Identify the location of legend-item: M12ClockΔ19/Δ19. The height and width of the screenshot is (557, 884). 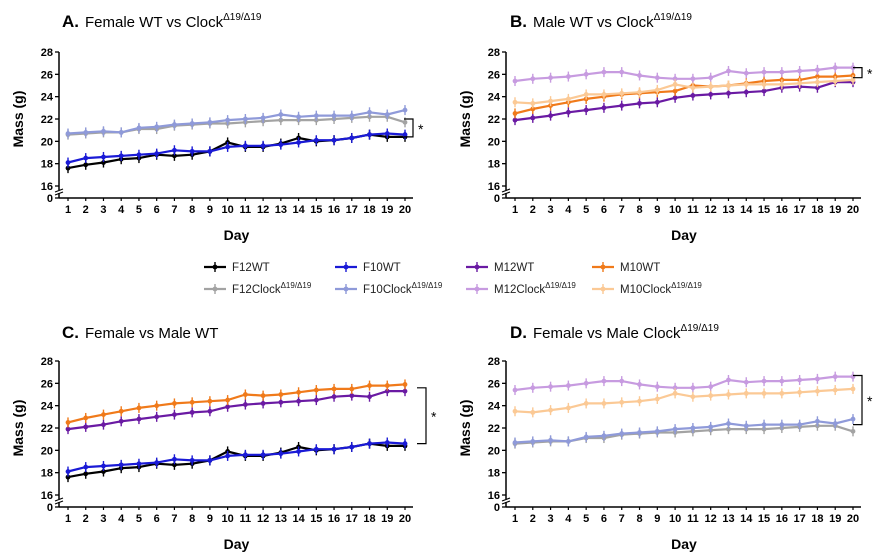
(521, 288).